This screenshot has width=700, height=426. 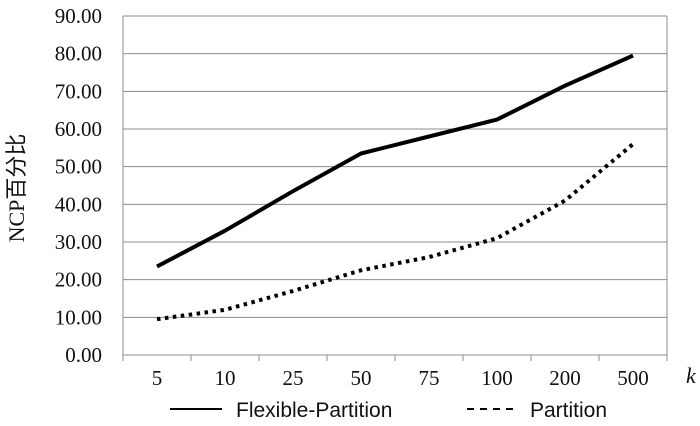 What do you see at coordinates (429, 378) in the screenshot?
I see `x-tick-label-4: 75` at bounding box center [429, 378].